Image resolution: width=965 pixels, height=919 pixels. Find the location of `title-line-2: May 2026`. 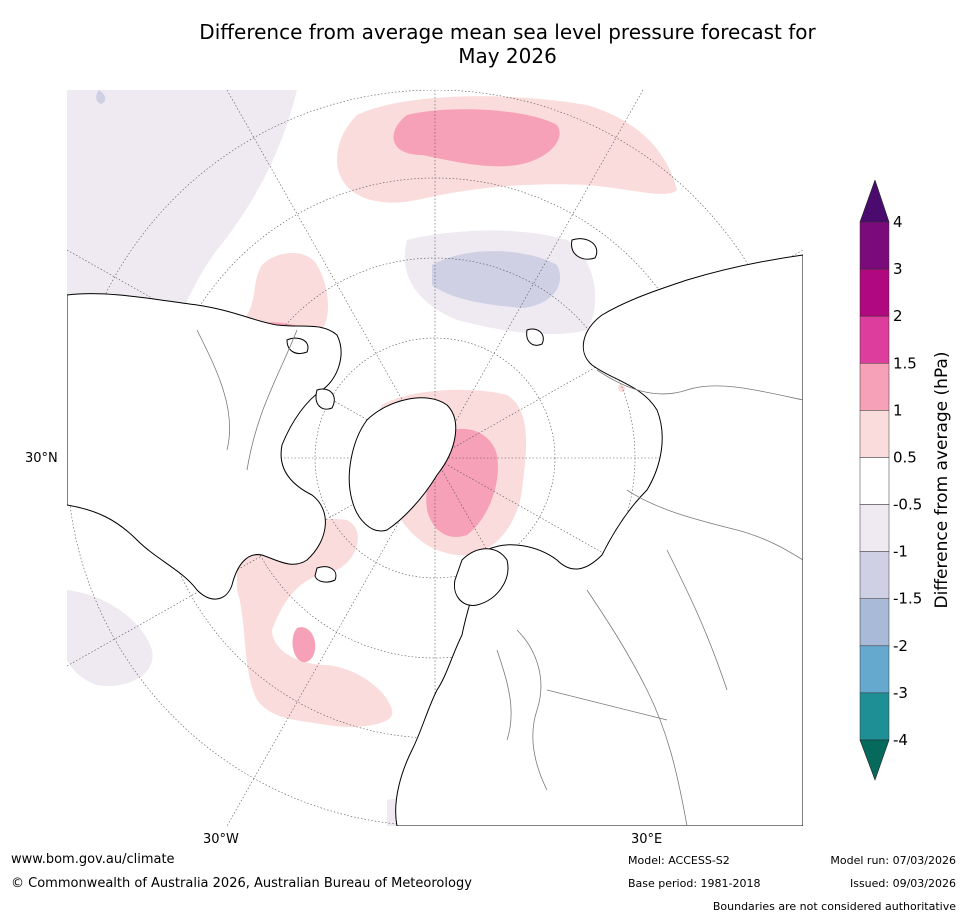

title-line-2: May 2026 is located at coordinates (507, 56).